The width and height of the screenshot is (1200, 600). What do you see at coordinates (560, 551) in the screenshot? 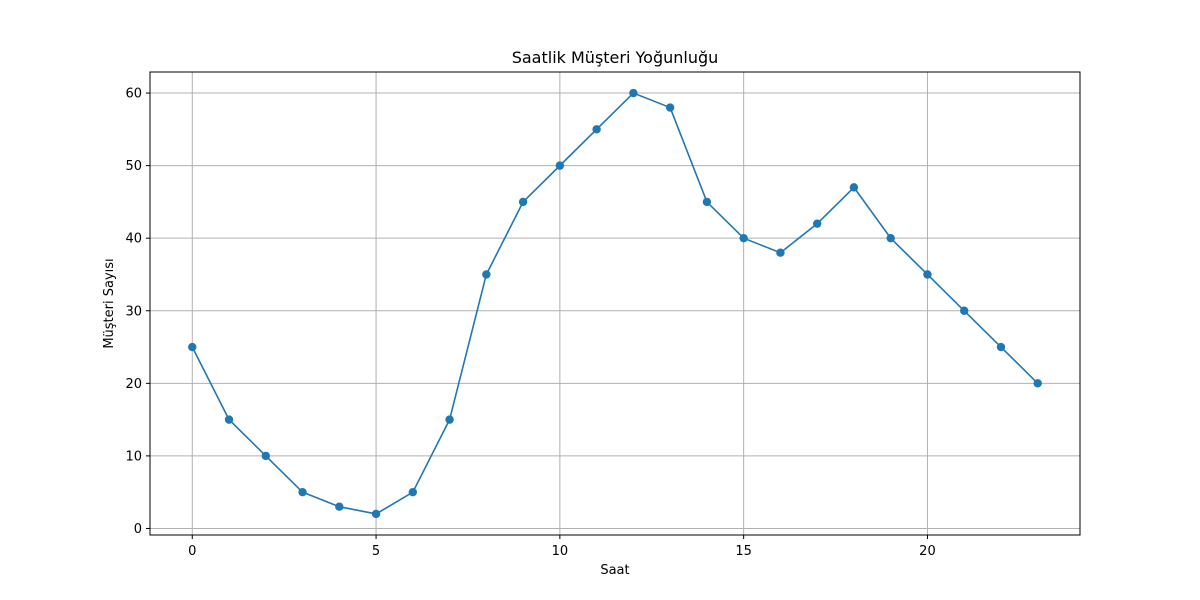
I see `x-tick-label: 10` at bounding box center [560, 551].